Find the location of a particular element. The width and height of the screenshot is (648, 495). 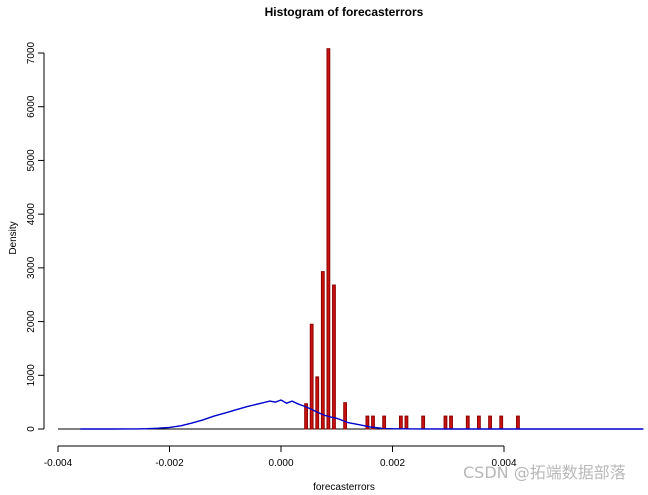

y-tick-label: 2000 is located at coordinates (31, 321).